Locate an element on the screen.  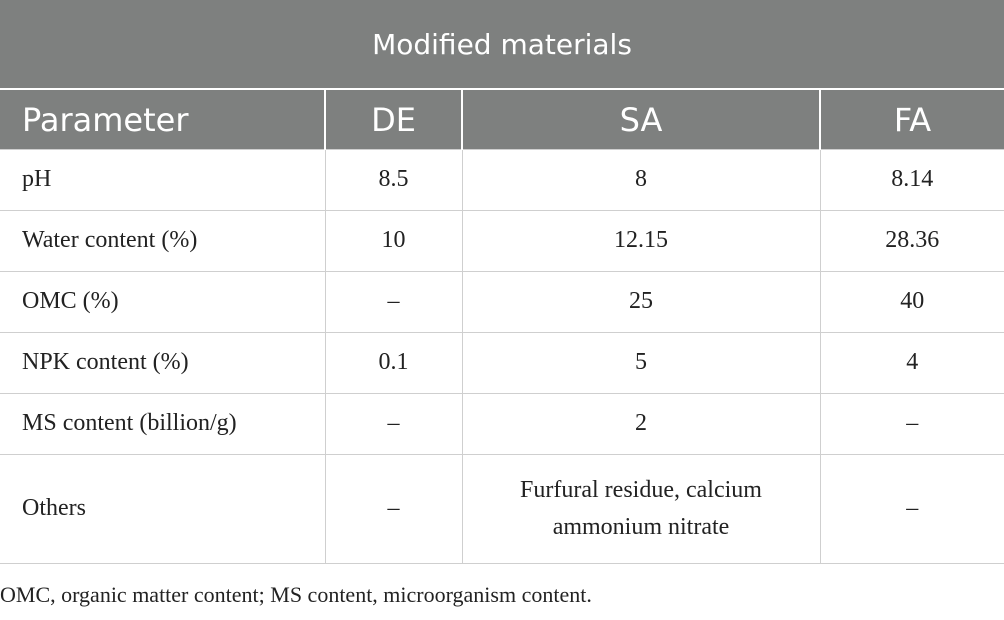
table-row: NPK content (%) 0.1 5 4 is located at coordinates (502, 363).